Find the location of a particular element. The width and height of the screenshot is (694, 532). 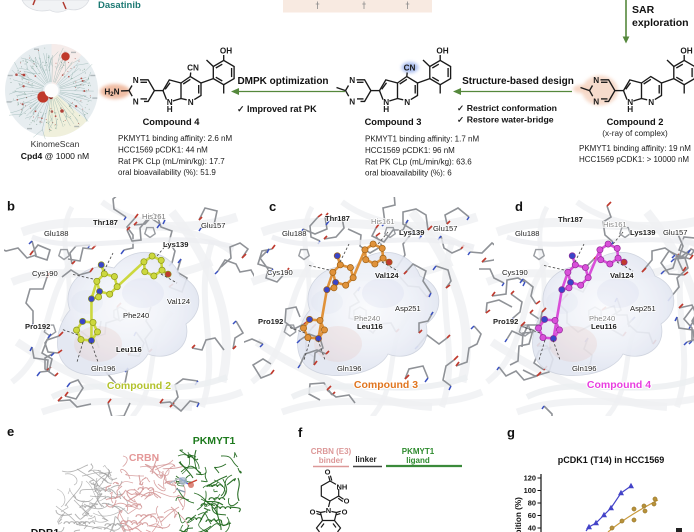

svg-text: H2N is located at coordinates (111, 93).